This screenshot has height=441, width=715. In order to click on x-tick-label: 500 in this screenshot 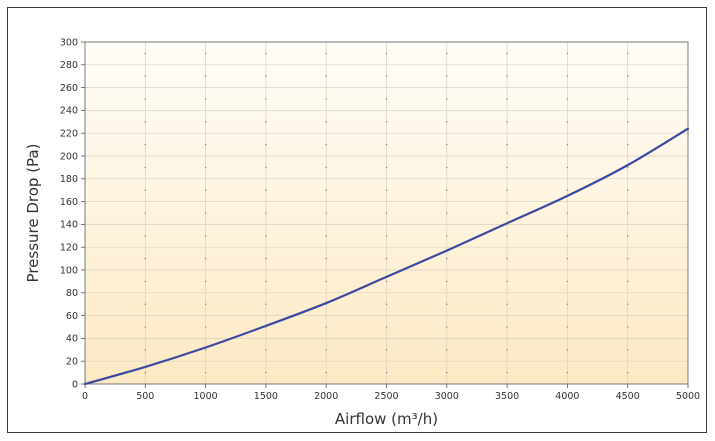, I will do `click(145, 396)`.